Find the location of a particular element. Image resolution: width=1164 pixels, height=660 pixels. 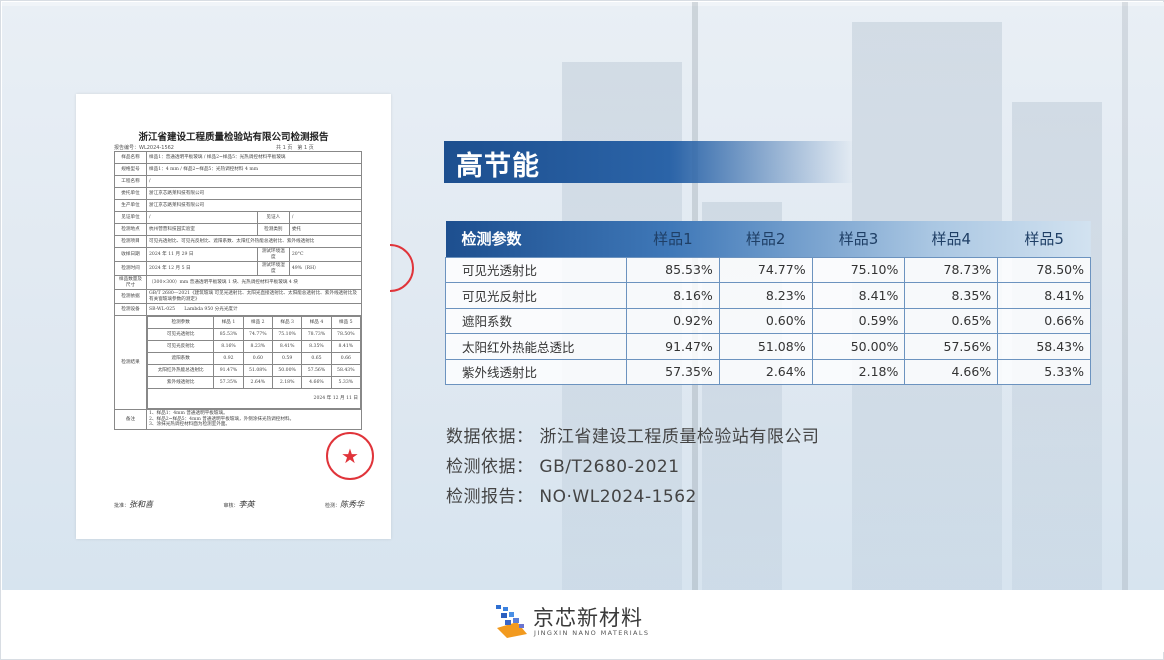

report-value: 2024 年 12 月 5 日 is located at coordinates (202, 268).